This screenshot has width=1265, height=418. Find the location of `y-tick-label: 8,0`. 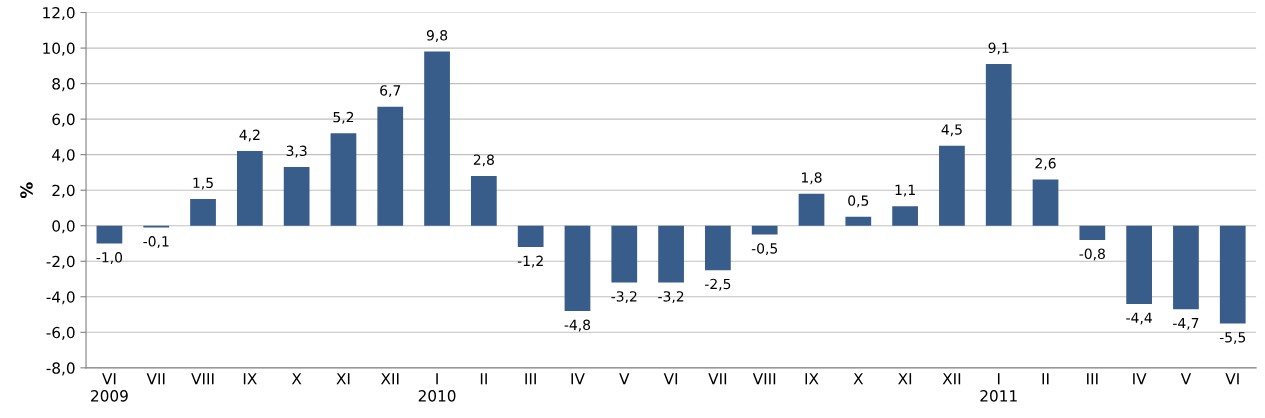

y-tick-label: 8,0 is located at coordinates (63, 85).